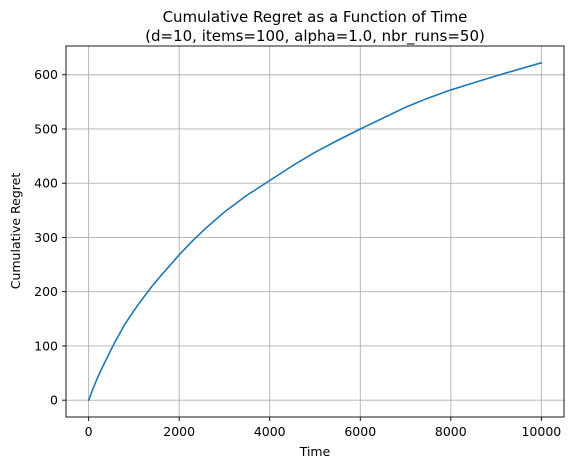 This screenshot has width=571, height=474. What do you see at coordinates (360, 431) in the screenshot?
I see `x-tick-label: 6000` at bounding box center [360, 431].